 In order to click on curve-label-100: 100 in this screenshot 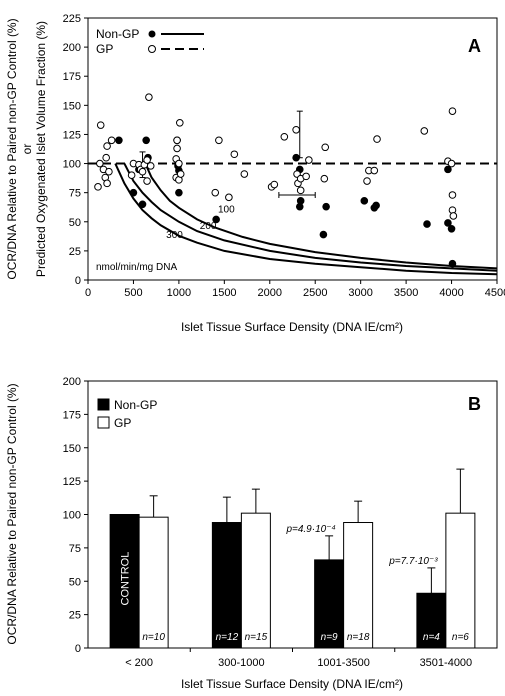, I will do `click(226, 209)`.